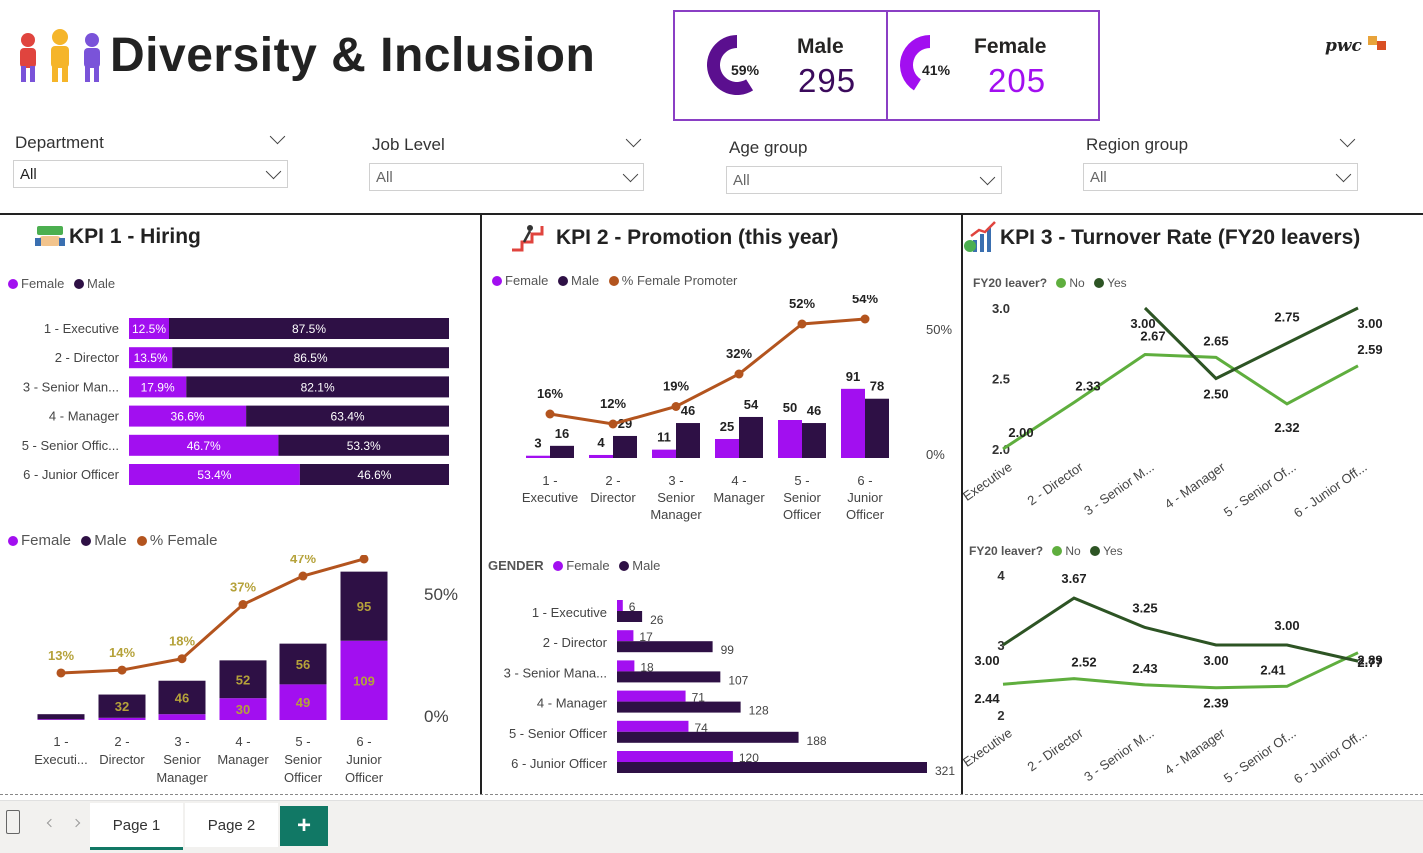 This screenshot has width=1423, height=853. Describe the element at coordinates (730, 65) in the screenshot. I see `male-donut` at that location.